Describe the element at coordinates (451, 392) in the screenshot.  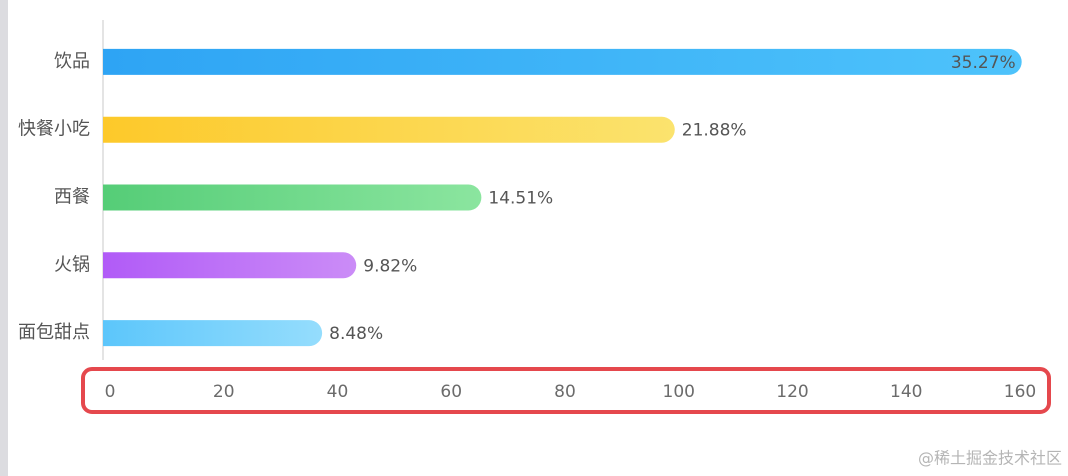
I see `x-tick-label: 60` at that location.